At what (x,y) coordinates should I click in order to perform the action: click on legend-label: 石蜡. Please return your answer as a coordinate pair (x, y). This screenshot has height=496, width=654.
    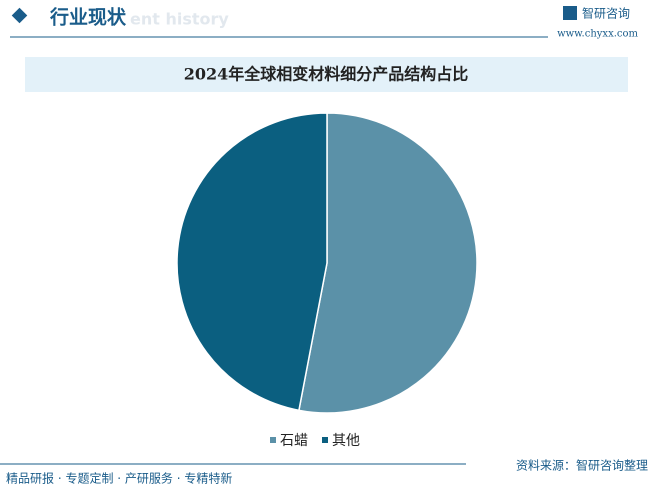
    Looking at the image, I should click on (294, 441).